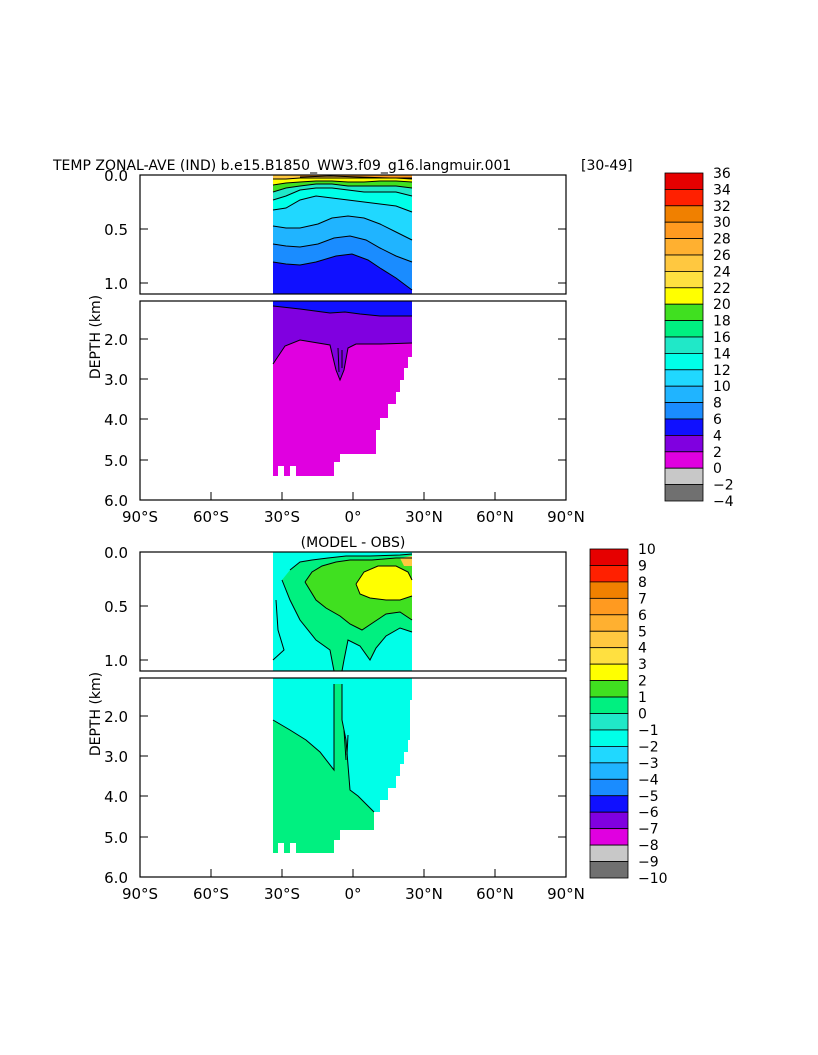 This screenshot has width=818, height=1055. What do you see at coordinates (648, 797) in the screenshot?
I see `colorbar-label: −5` at bounding box center [648, 797].